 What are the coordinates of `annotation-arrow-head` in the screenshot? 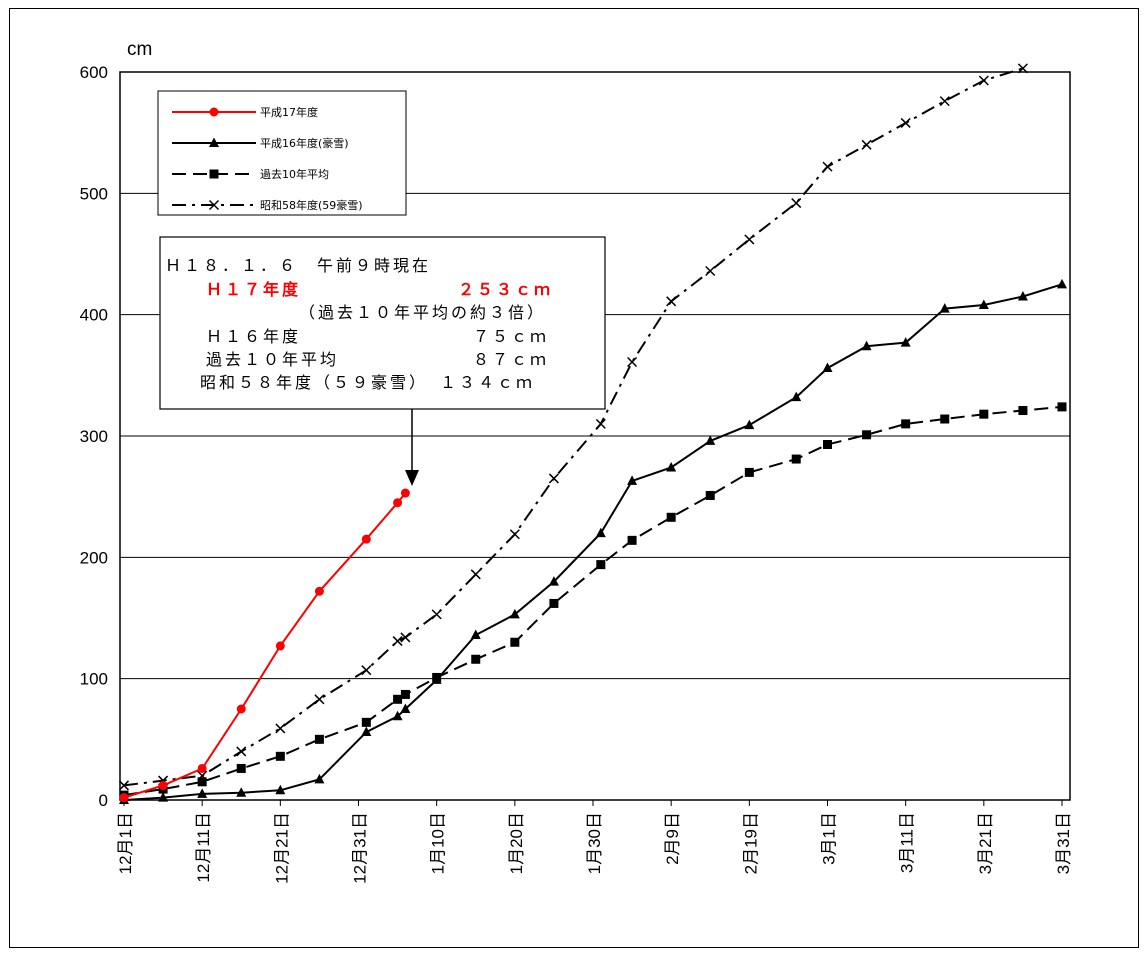 It's located at (412, 478).